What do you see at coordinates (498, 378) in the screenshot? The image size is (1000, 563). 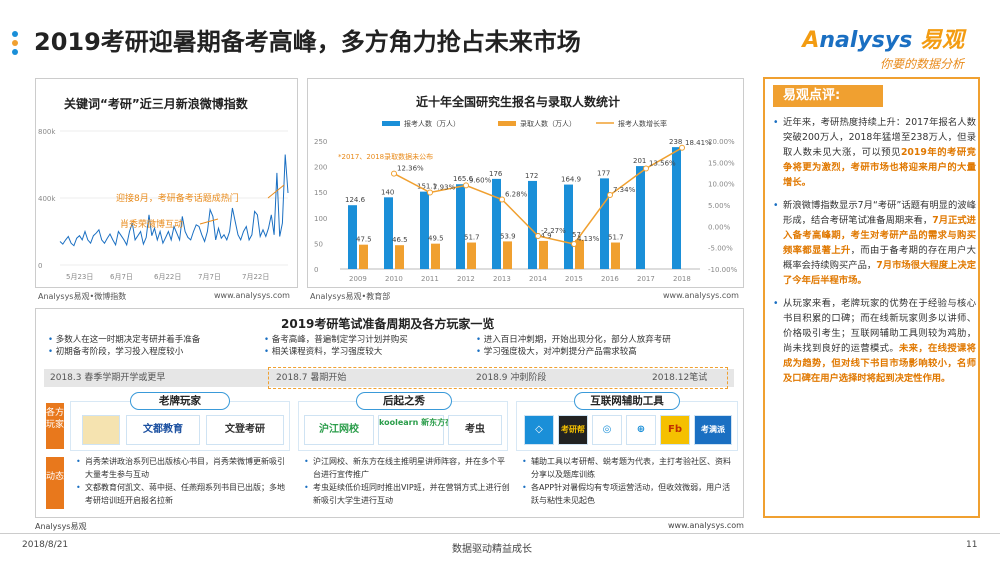 I see `timeline-highlight` at bounding box center [498, 378].